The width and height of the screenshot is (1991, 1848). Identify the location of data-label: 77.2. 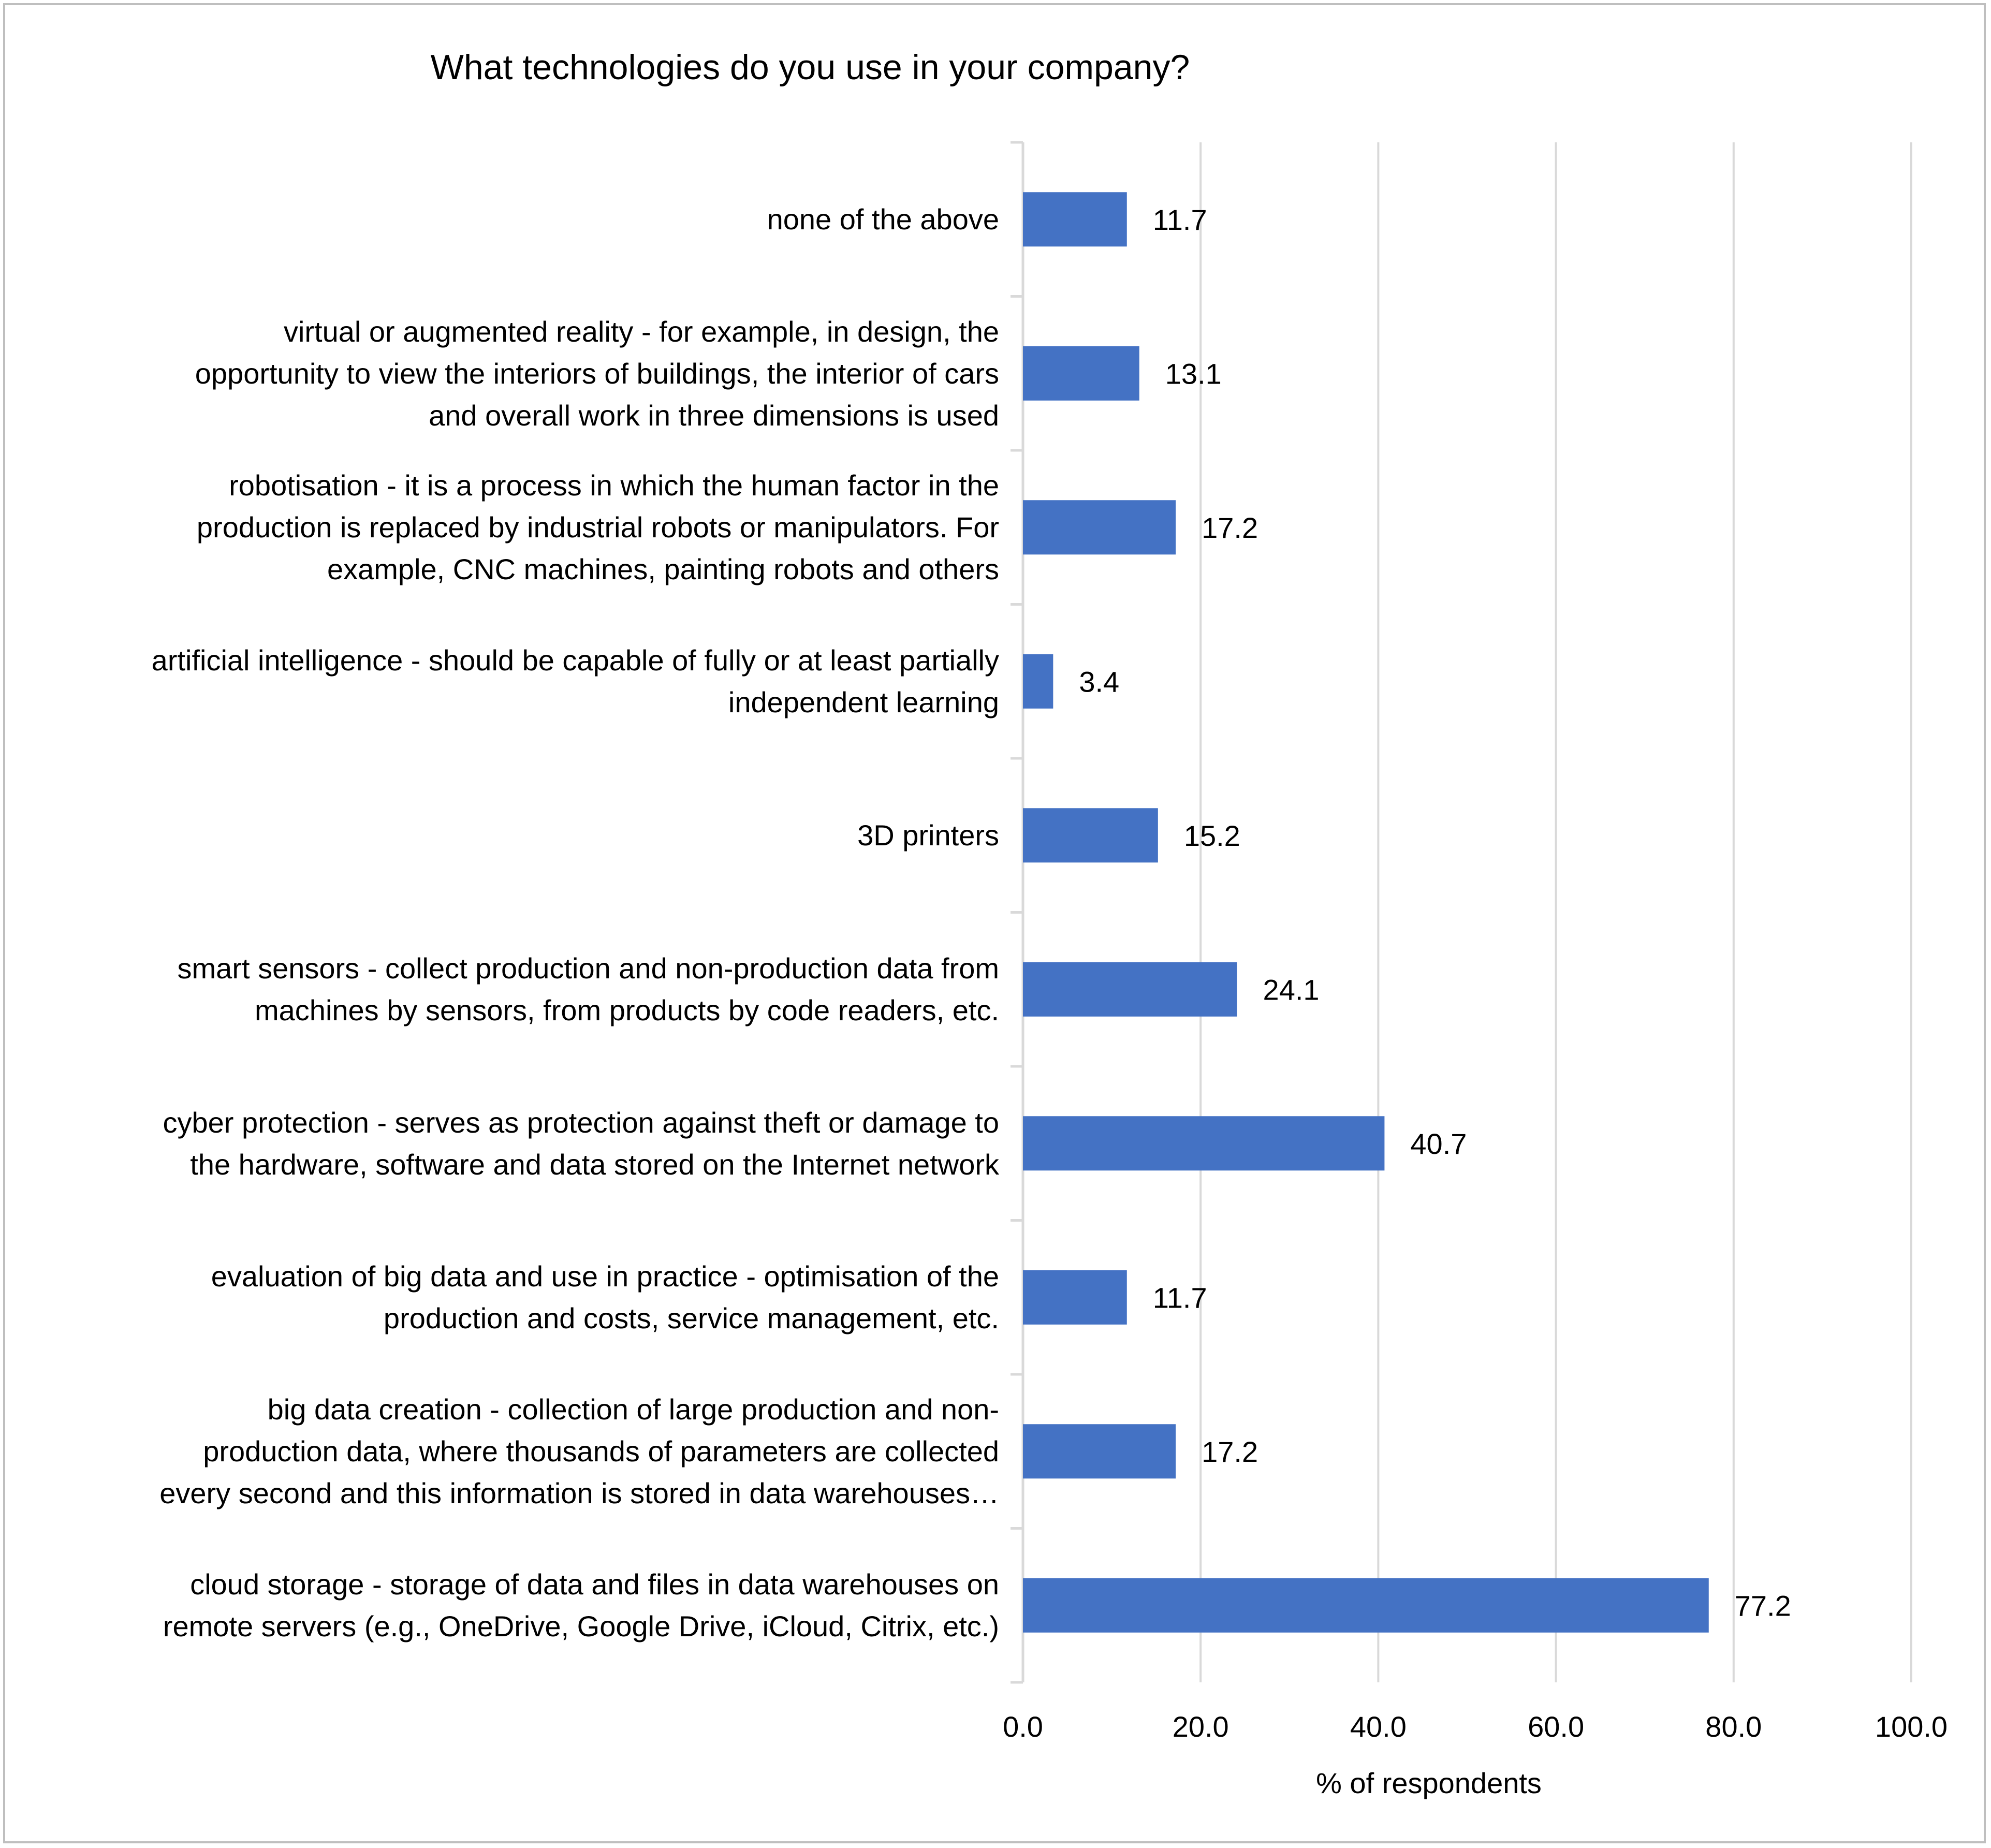
(1763, 1606).